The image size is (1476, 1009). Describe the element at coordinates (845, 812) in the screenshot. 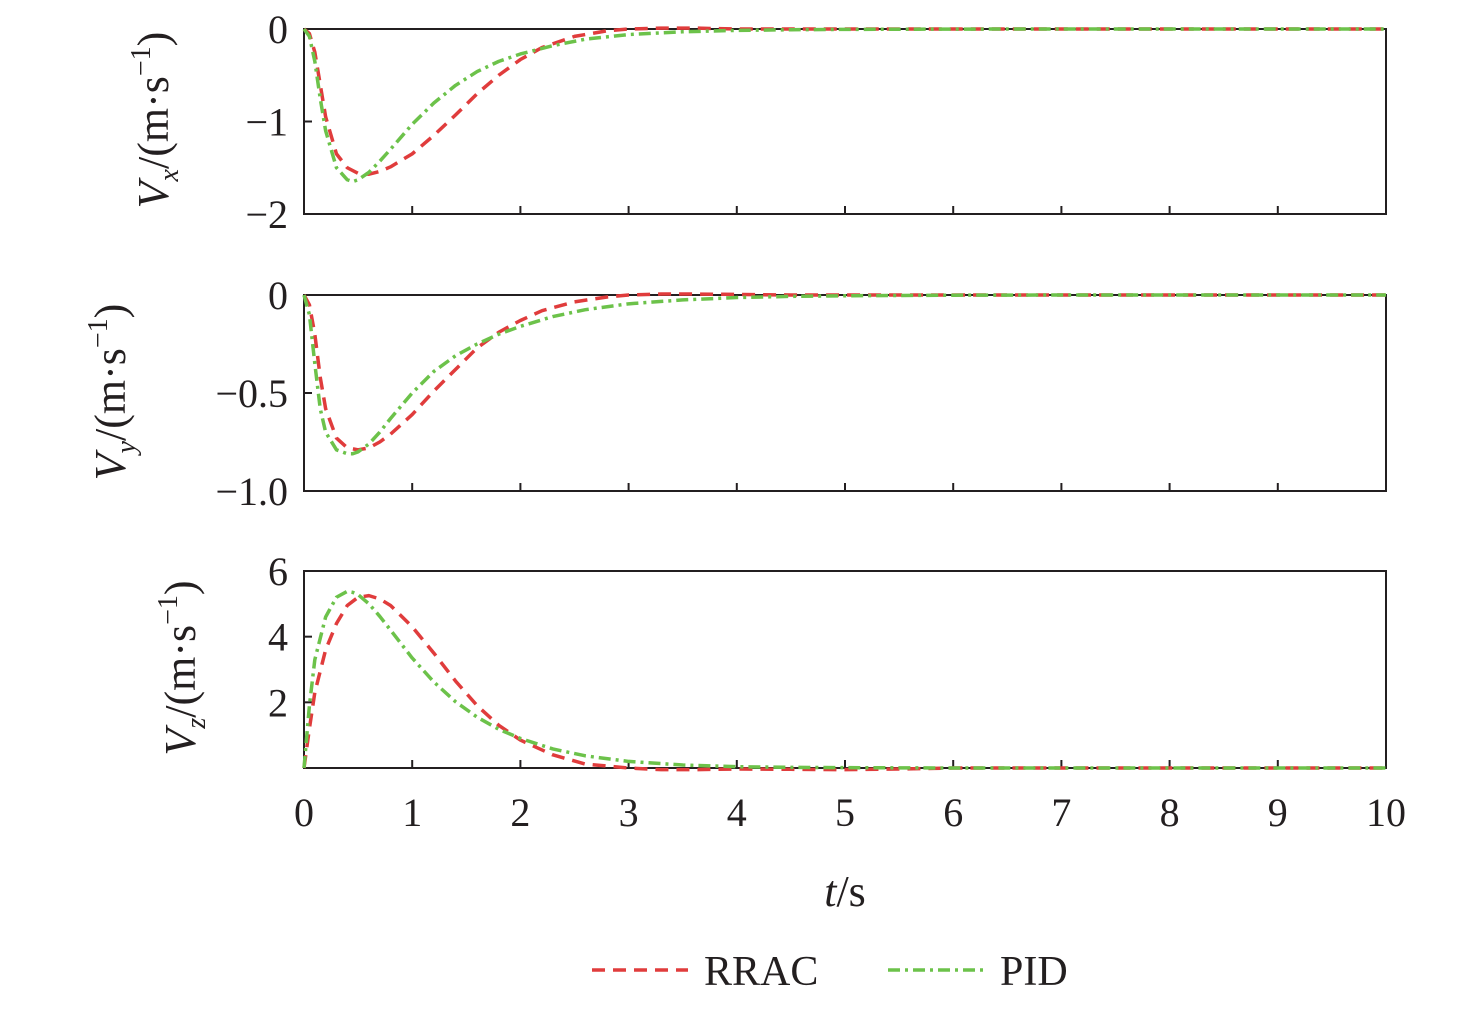

I see `x-tick-label: 5` at that location.